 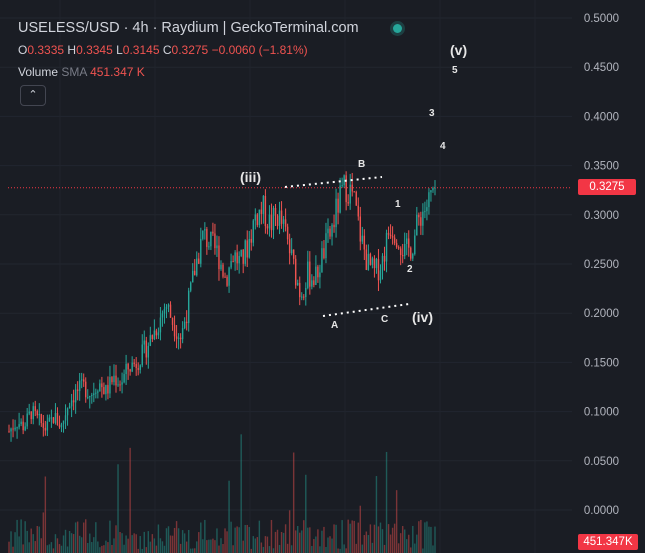 What do you see at coordinates (72, 50) in the screenshot?
I see `high-label: H` at bounding box center [72, 50].